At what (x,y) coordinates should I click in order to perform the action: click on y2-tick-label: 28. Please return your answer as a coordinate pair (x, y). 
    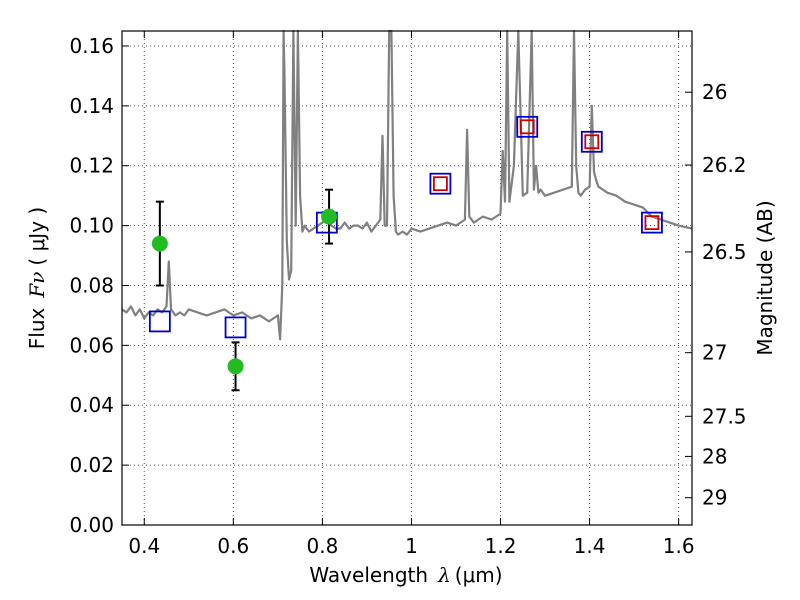
    Looking at the image, I should click on (714, 456).